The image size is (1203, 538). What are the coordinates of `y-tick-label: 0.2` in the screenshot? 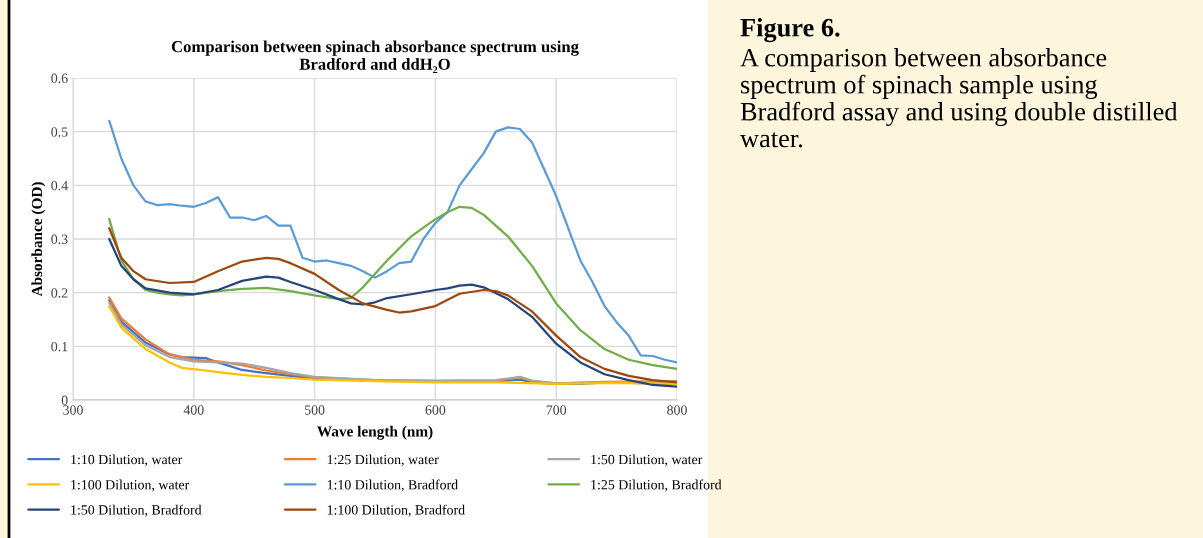 It's located at (59, 293).